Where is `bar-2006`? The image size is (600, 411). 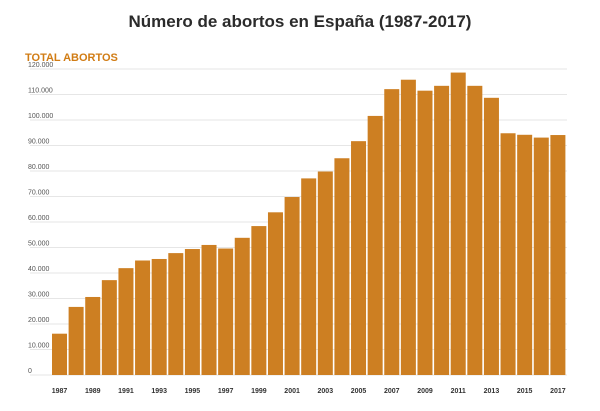
bar-2006 is located at coordinates (375, 245).